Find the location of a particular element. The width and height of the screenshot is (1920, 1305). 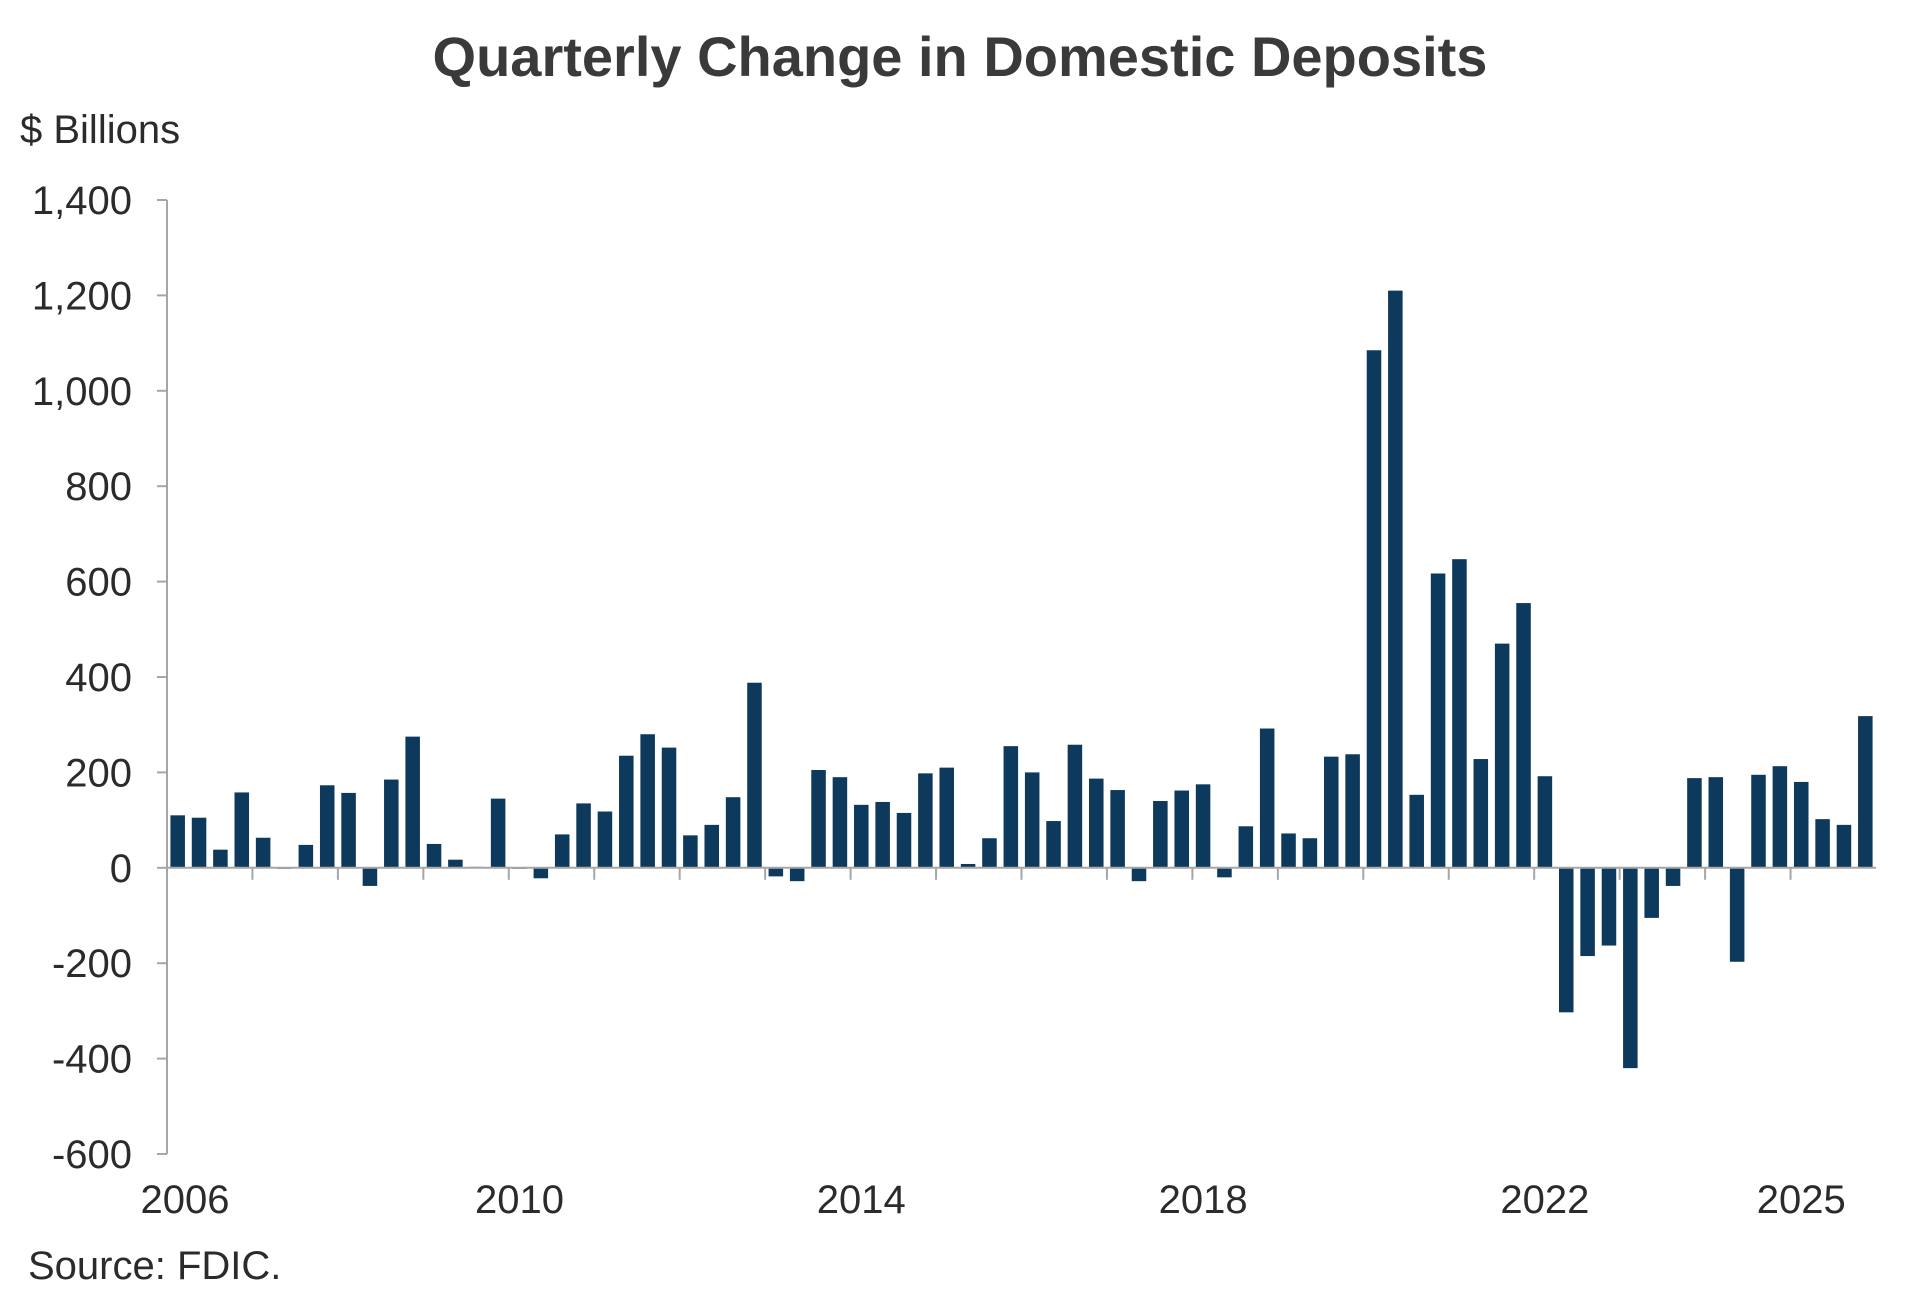

x-tick-label: 2022 is located at coordinates (1544, 1200).